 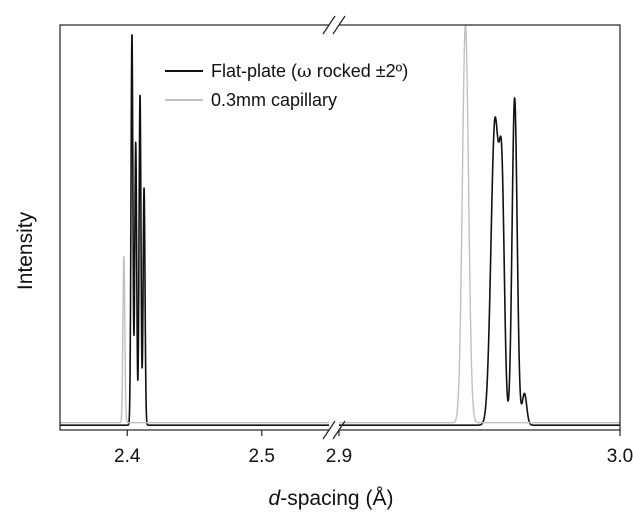 What do you see at coordinates (127, 456) in the screenshot?
I see `x-tick-label: 2.4` at bounding box center [127, 456].